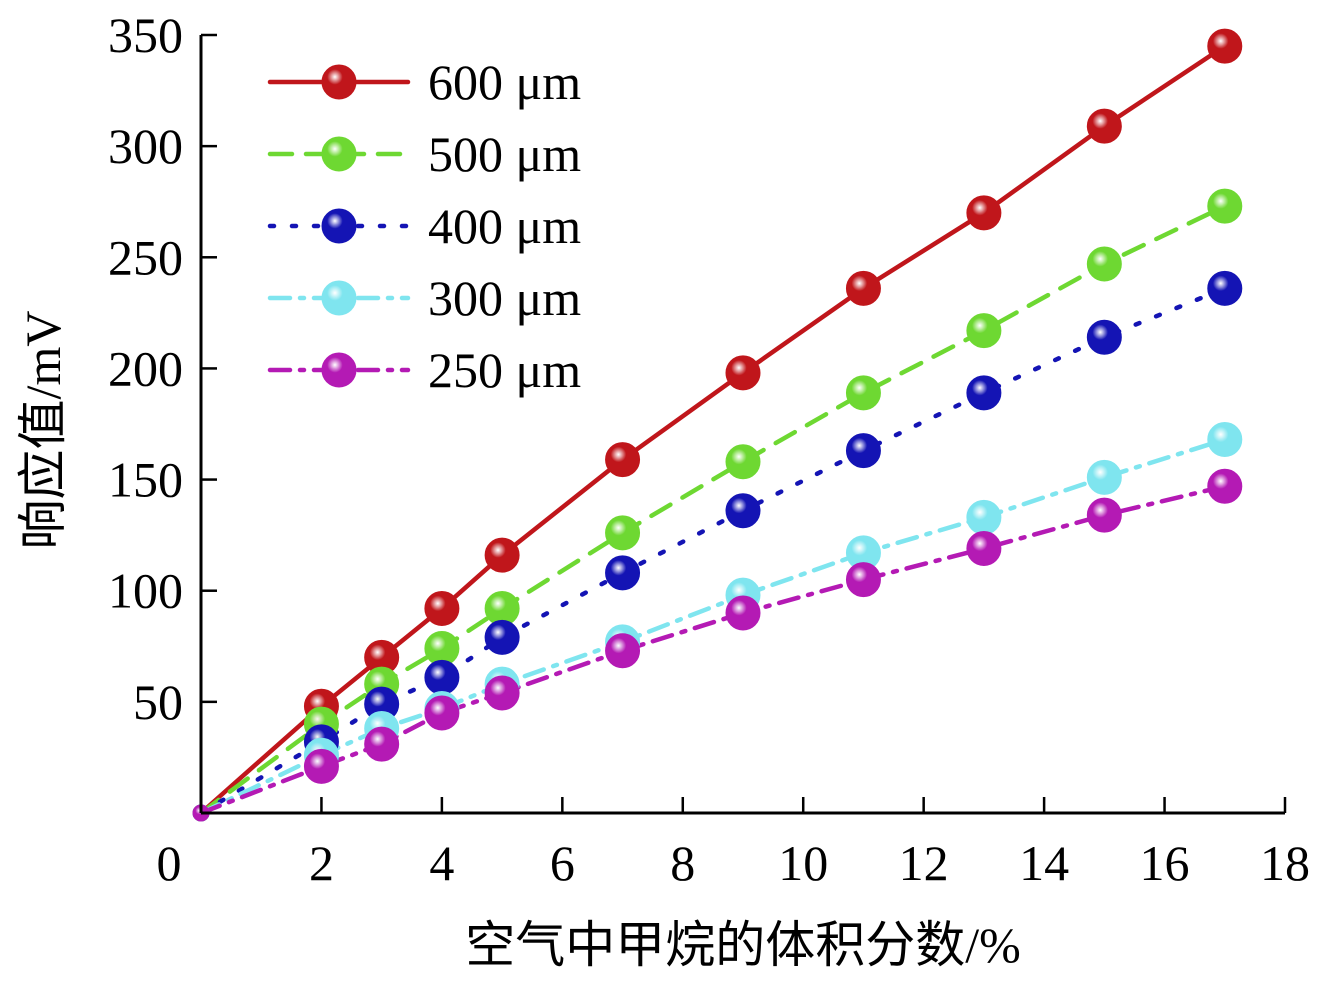  I want to click on legend-label: 500 μm, so click(504, 154).